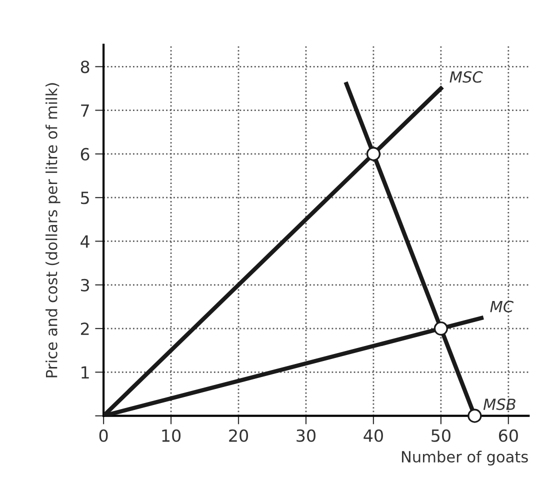 The width and height of the screenshot is (545, 498). Describe the element at coordinates (502, 306) in the screenshot. I see `series-label: MC` at that location.